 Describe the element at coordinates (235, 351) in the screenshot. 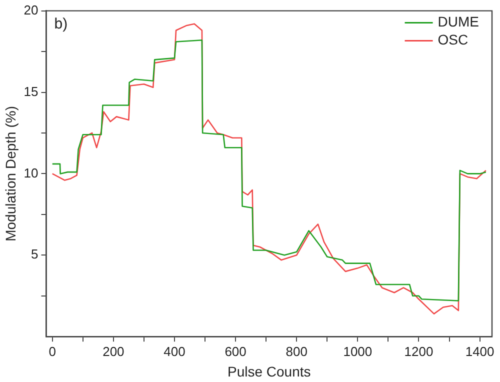

I see `x-tick-label: 600` at that location.